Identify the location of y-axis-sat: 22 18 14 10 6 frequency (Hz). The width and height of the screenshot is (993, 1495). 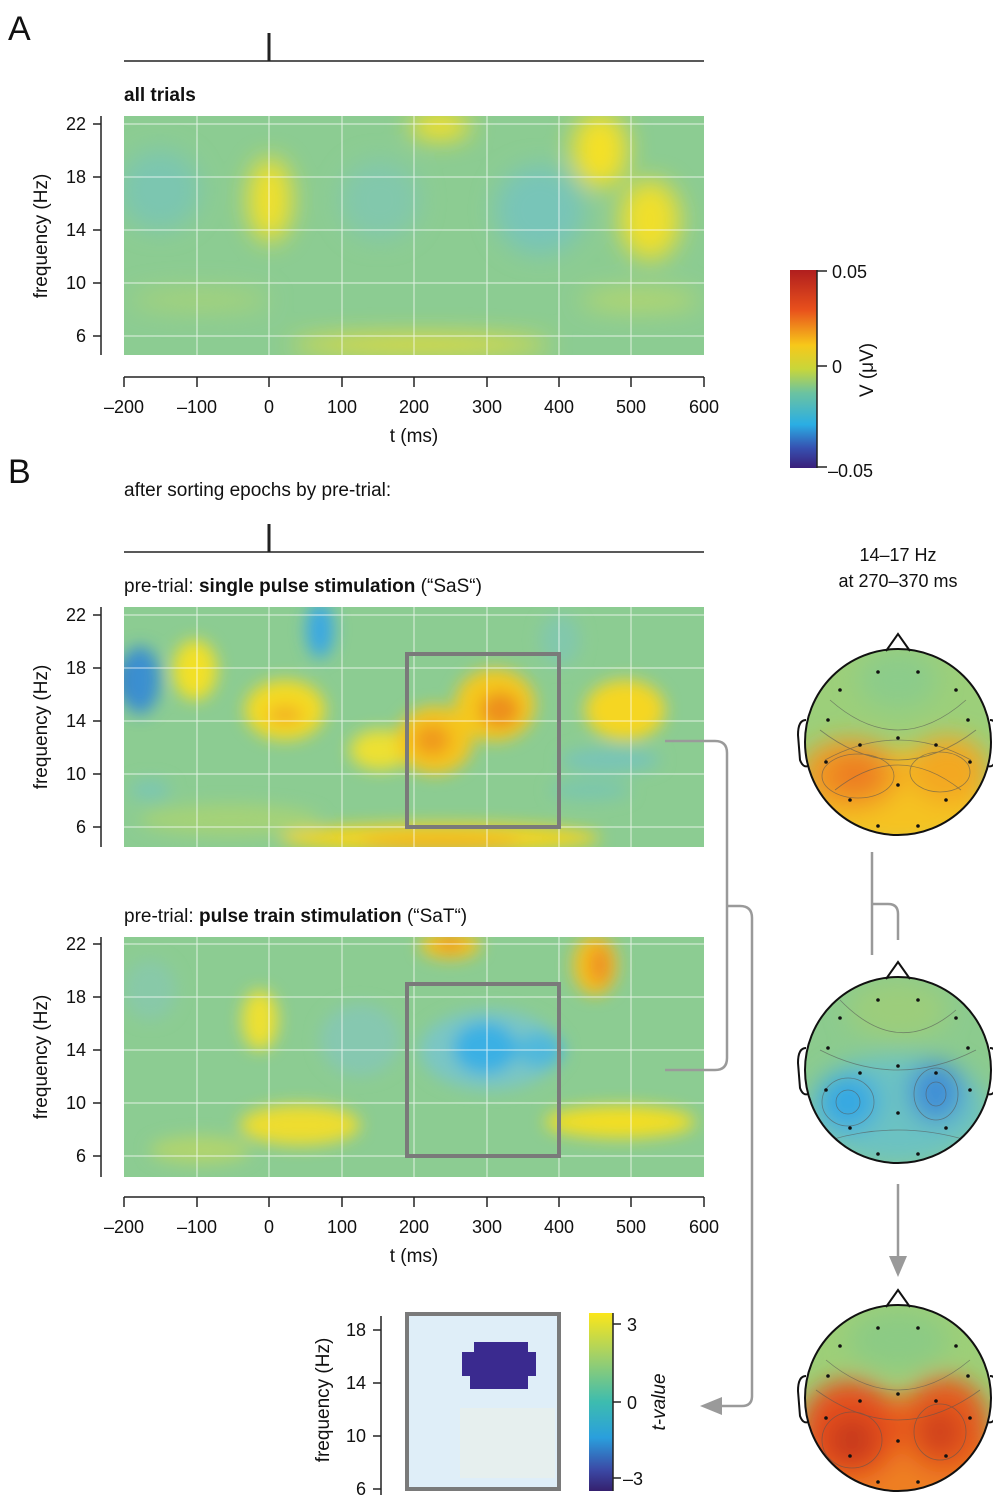
(66, 1055).